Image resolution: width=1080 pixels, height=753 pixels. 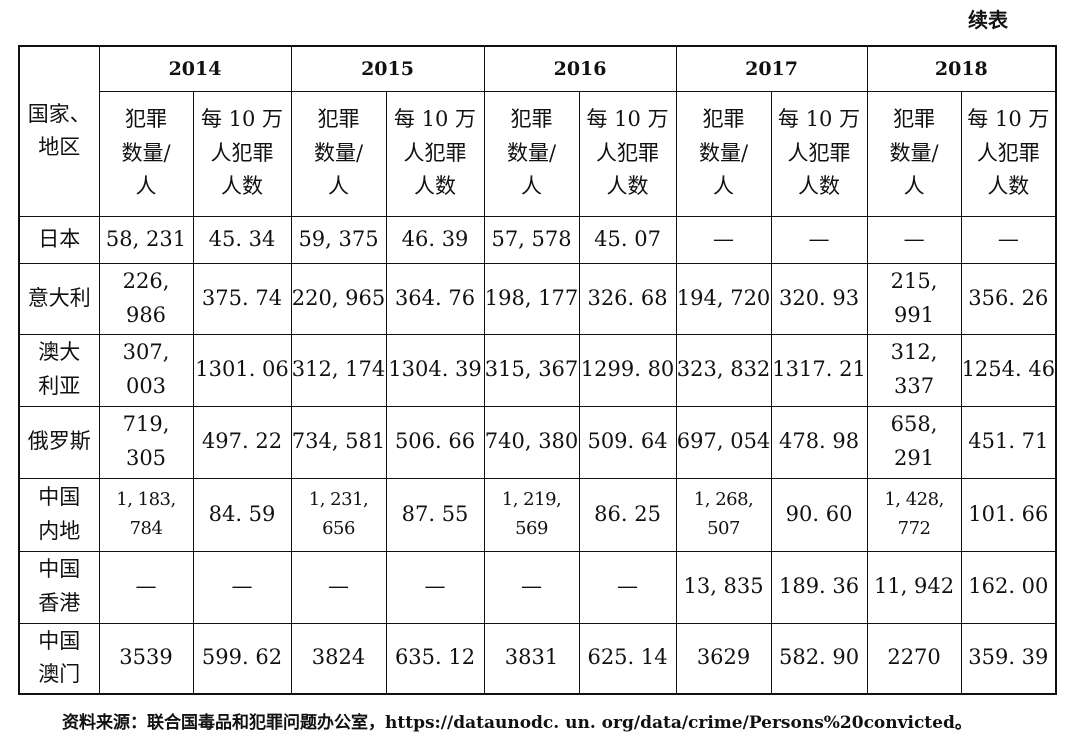 What do you see at coordinates (338, 370) in the screenshot?
I see `value-cell: 312, 174` at bounding box center [338, 370].